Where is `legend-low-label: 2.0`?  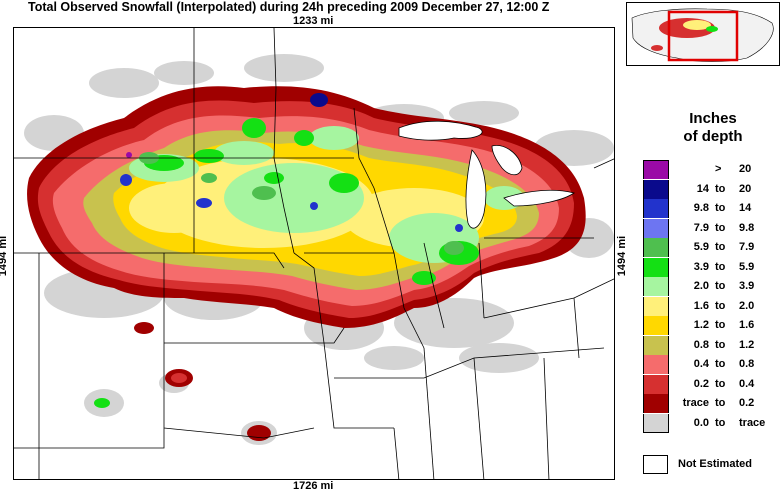 legend-low-label: 2.0 is located at coordinates (701, 286).